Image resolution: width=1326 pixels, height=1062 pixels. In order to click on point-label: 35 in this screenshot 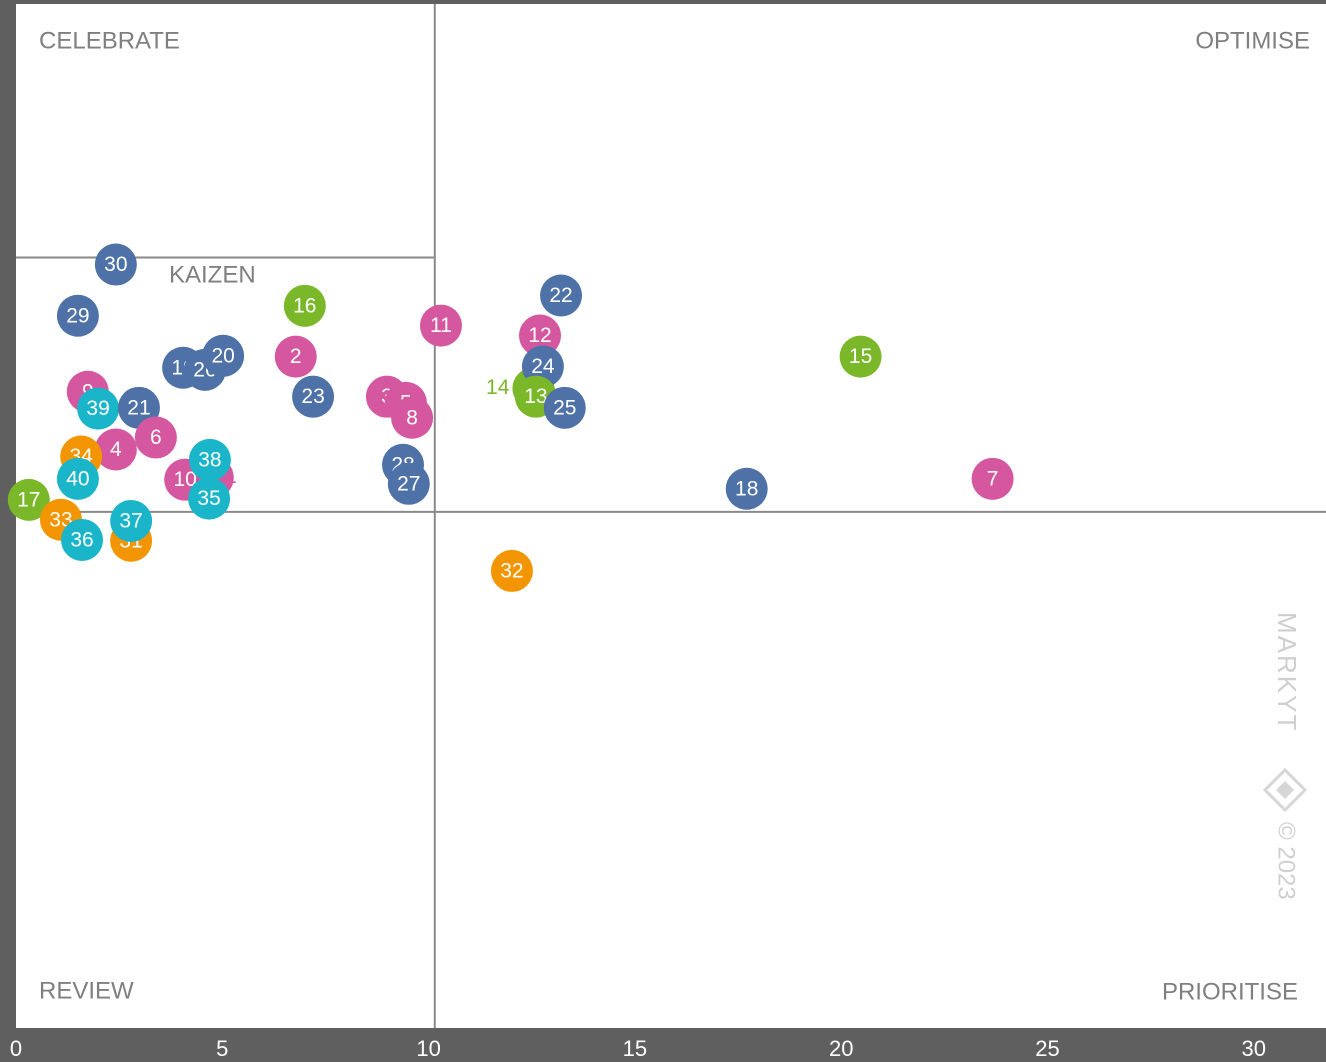, I will do `click(208, 498)`.